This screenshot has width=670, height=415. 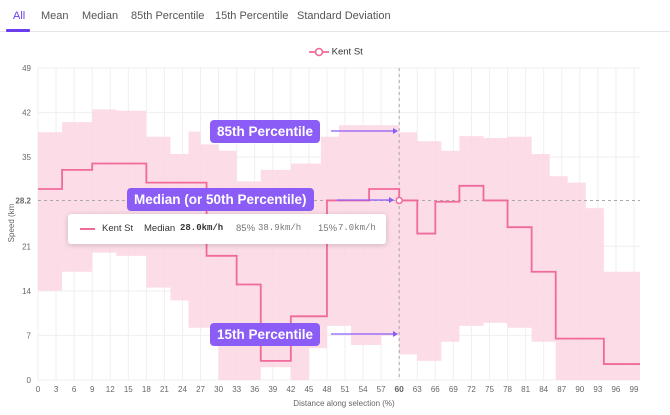 I want to click on x-tick-label: 63, so click(x=417, y=389).